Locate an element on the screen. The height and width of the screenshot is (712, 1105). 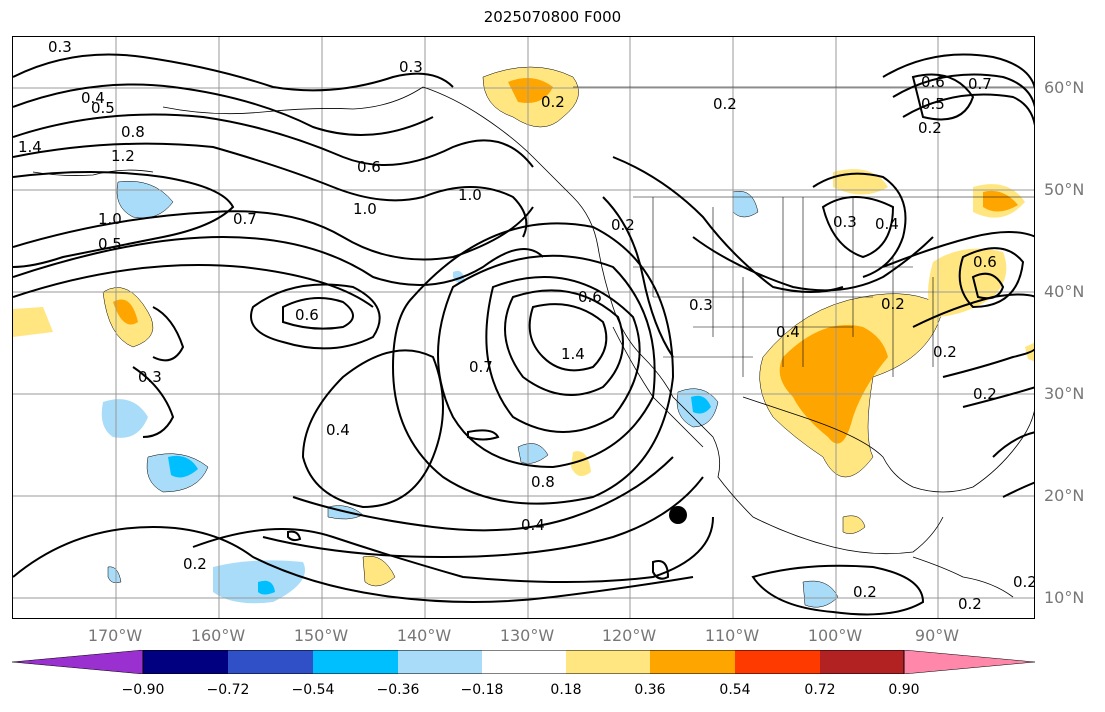
lat-label: 20°N is located at coordinates (1064, 495).